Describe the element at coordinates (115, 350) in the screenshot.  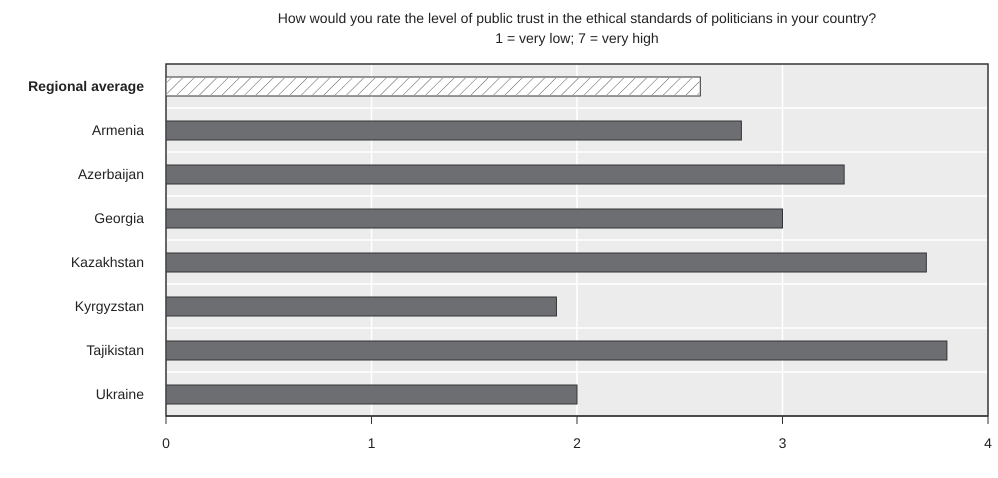
I see `y-tick-label: Tajikistan` at that location.